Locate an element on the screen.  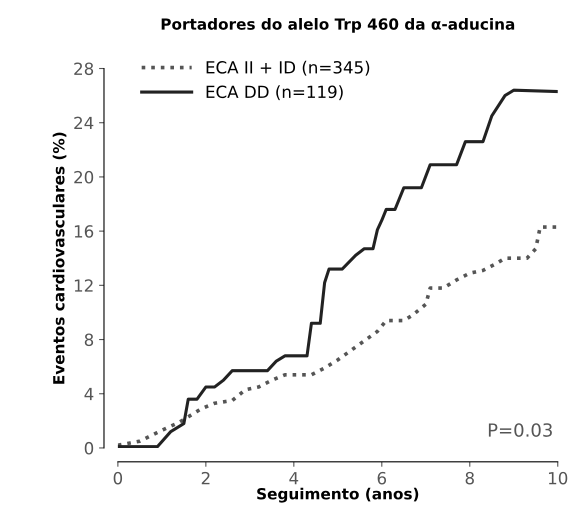
chart-title: Portadores do alelo Trp 460 da α-aducina is located at coordinates (338, 25).